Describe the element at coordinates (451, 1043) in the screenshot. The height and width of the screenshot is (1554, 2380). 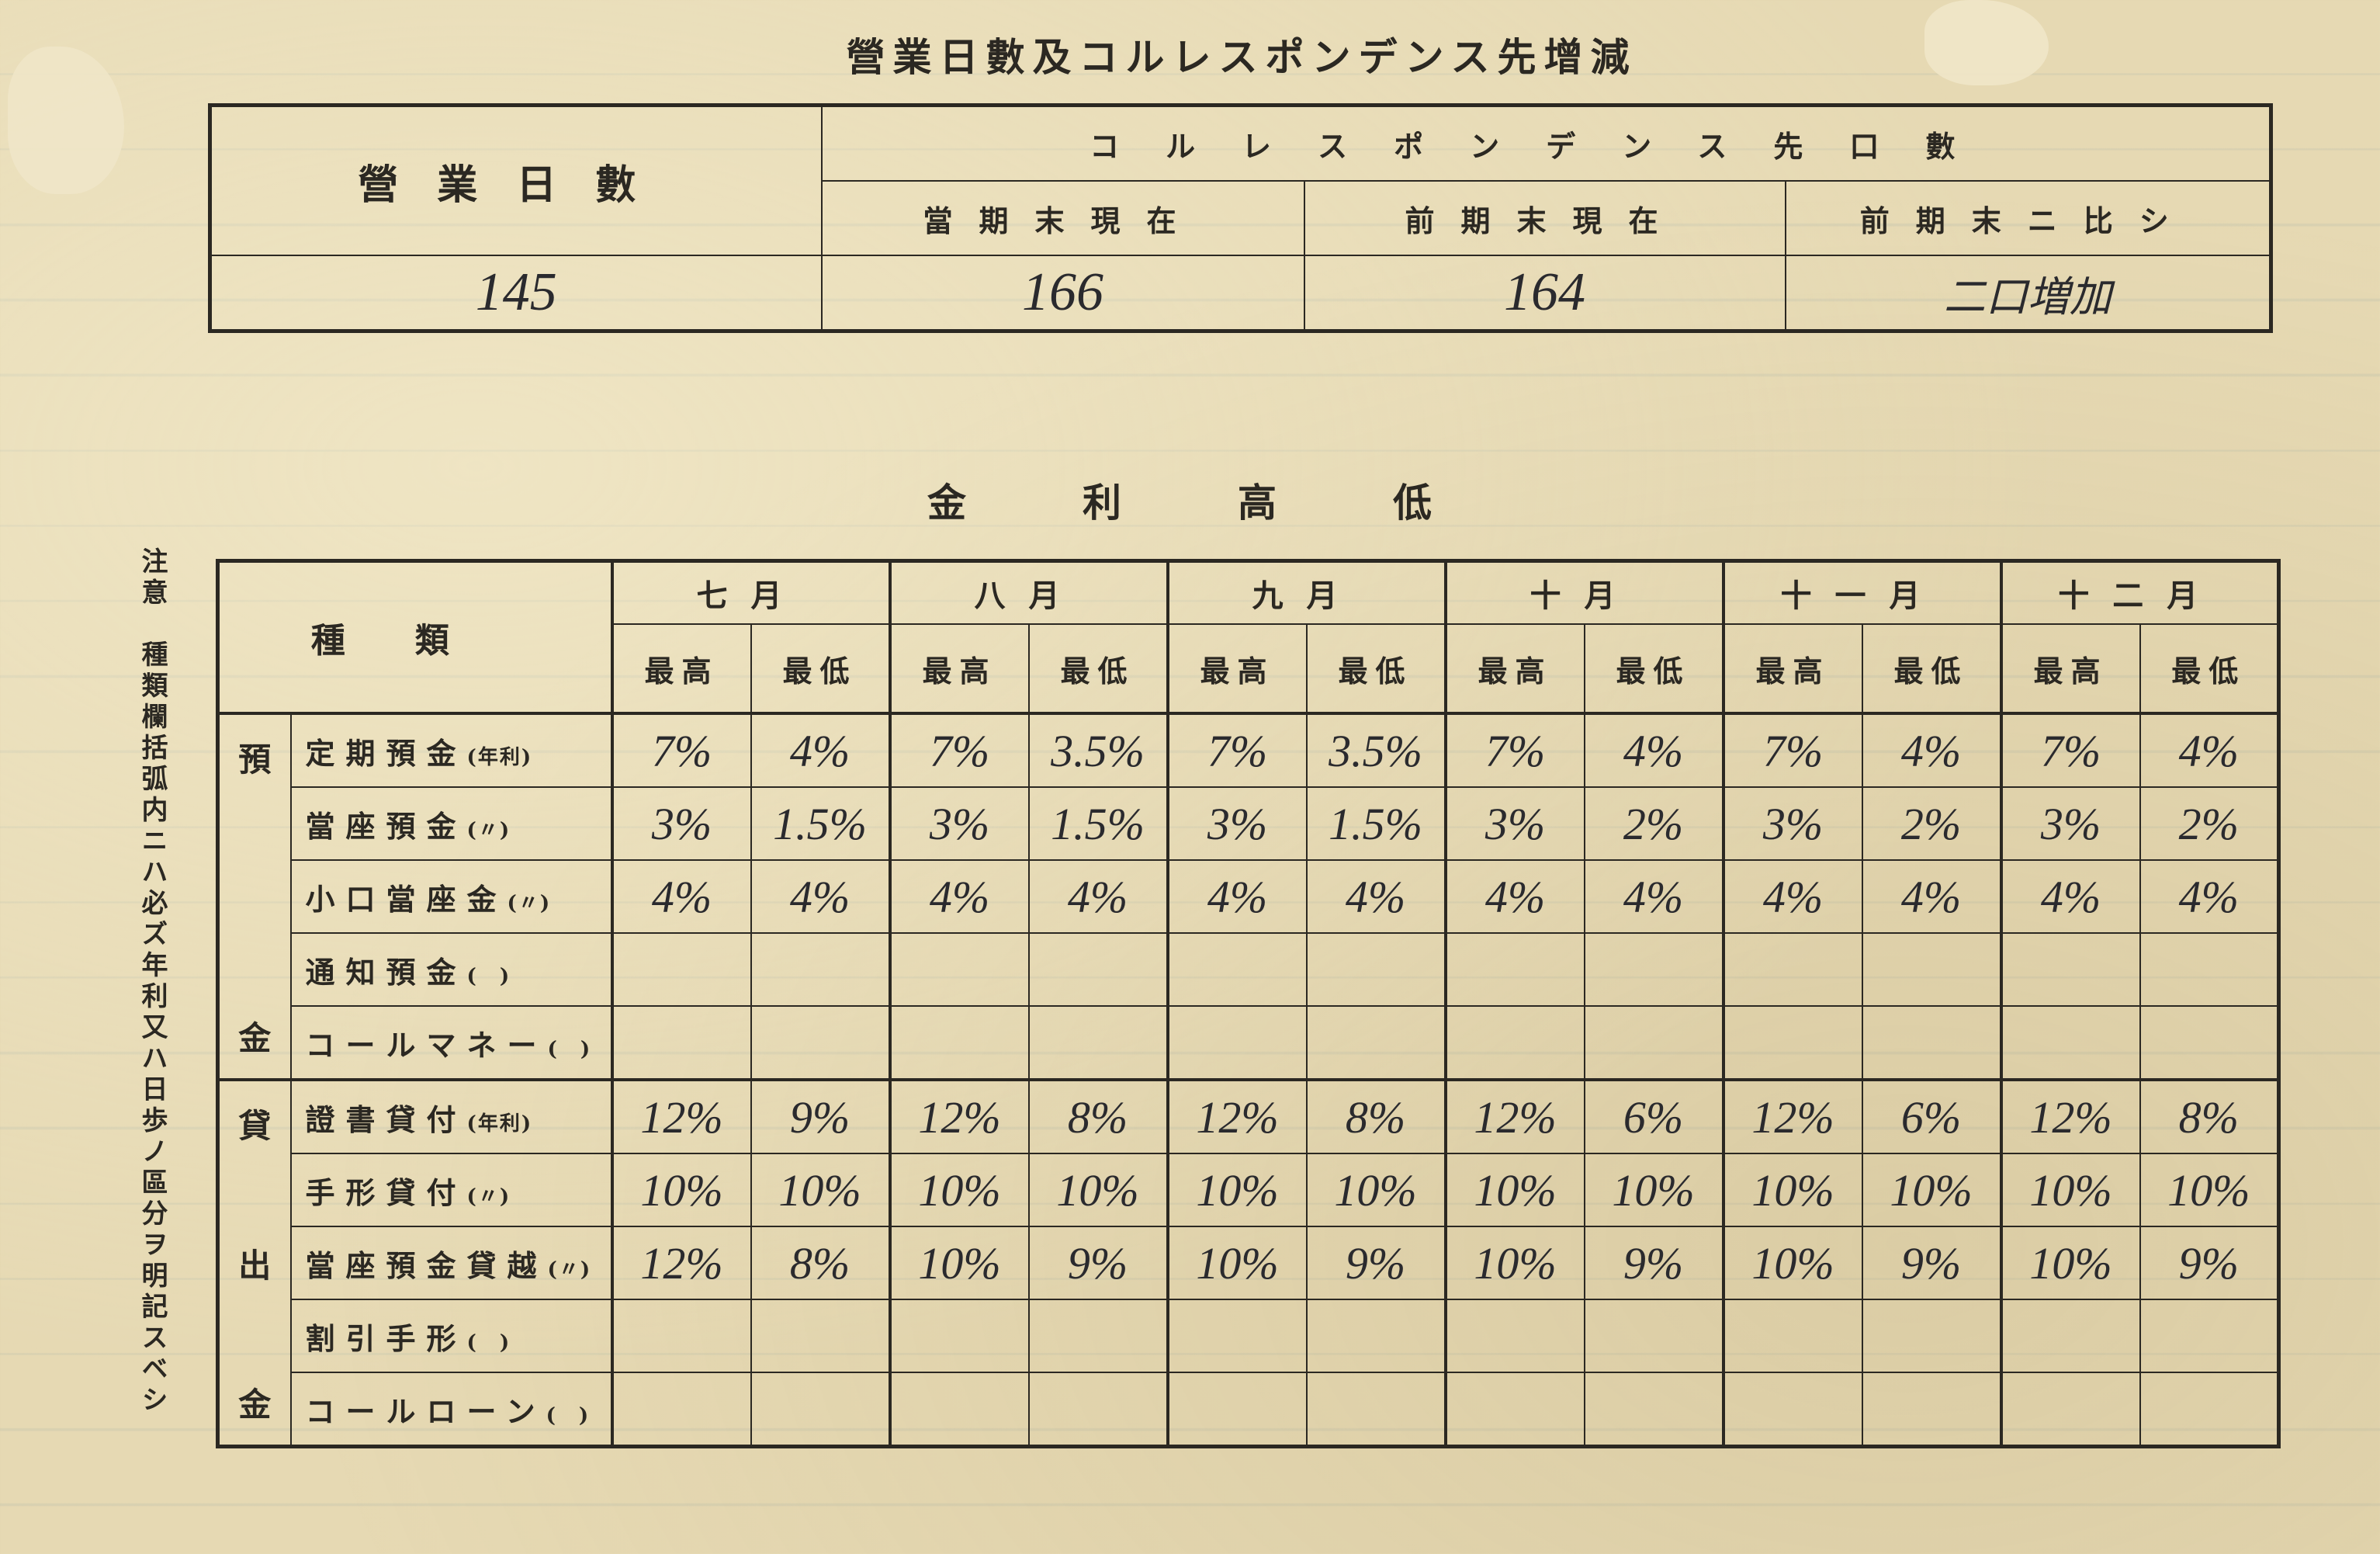
I see `row-label: コールマネー( )` at that location.